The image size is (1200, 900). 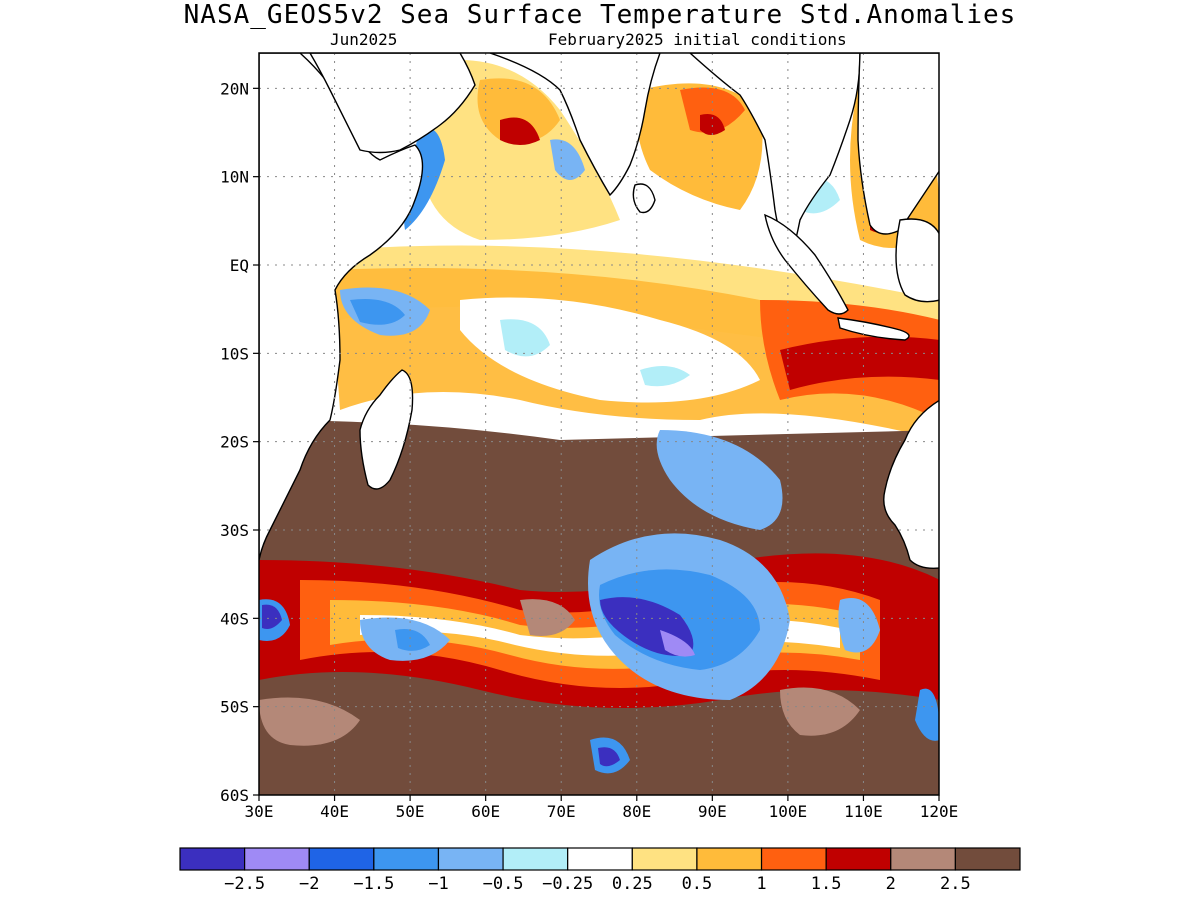 I want to click on lon-tick-label: 90E, so click(x=712, y=811).